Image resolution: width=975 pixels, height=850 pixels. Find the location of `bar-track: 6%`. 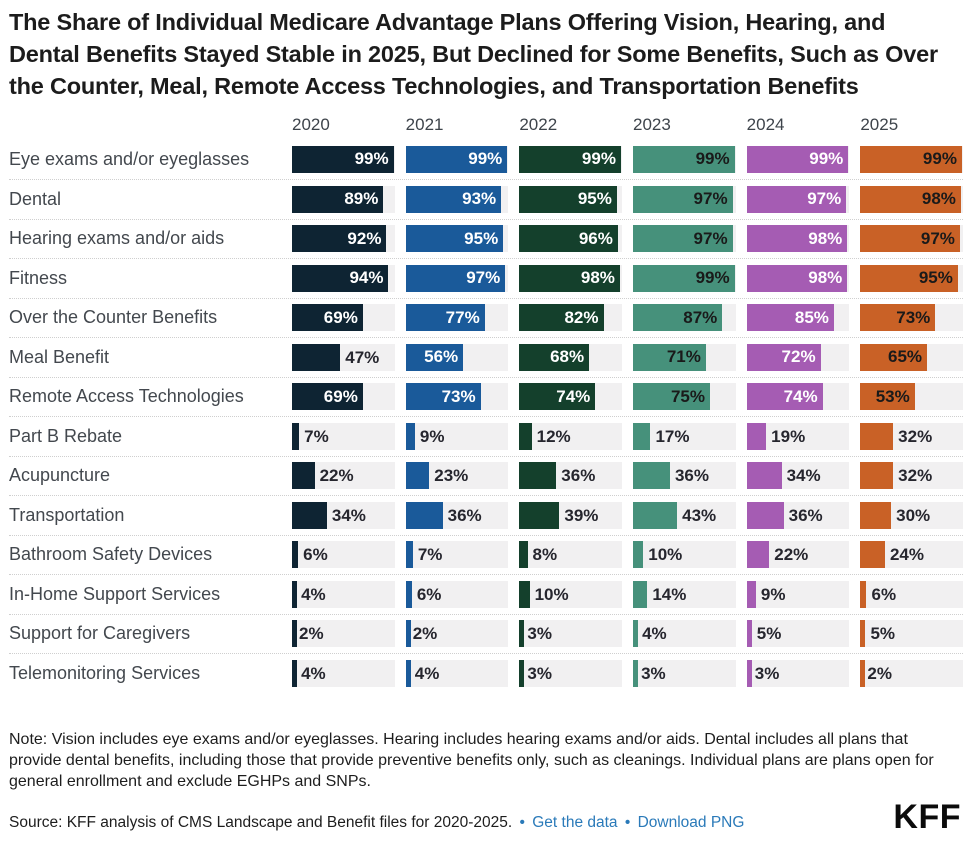

bar-track: 6% is located at coordinates (343, 555).